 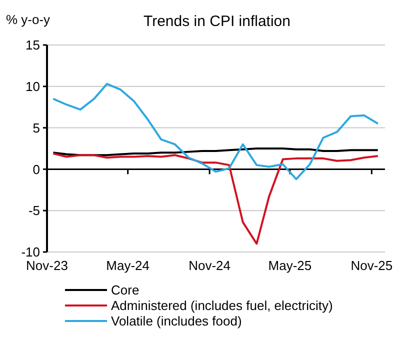 I want to click on x-tick-label: May-25, so click(x=290, y=265).